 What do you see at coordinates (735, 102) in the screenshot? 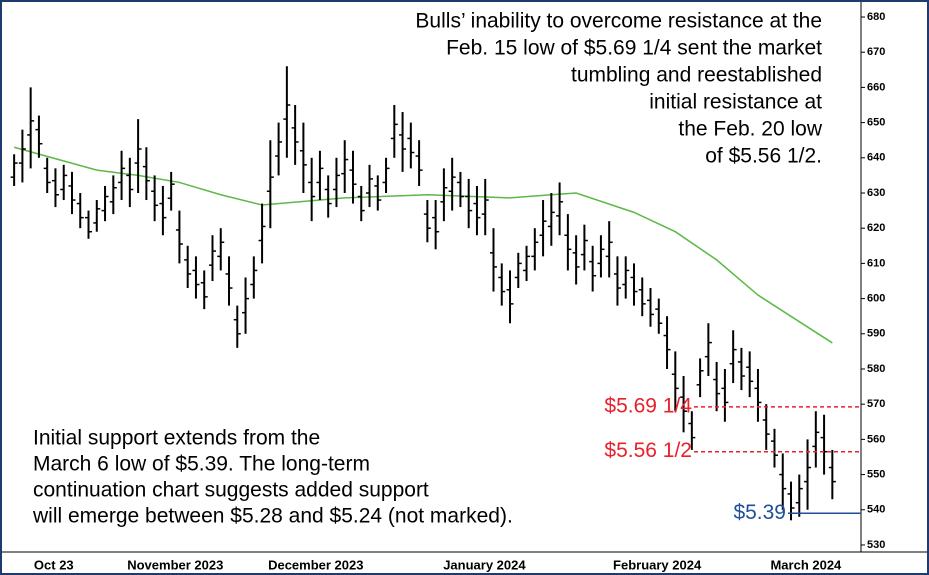
I see `annotation-line: initial resistance at` at bounding box center [735, 102].